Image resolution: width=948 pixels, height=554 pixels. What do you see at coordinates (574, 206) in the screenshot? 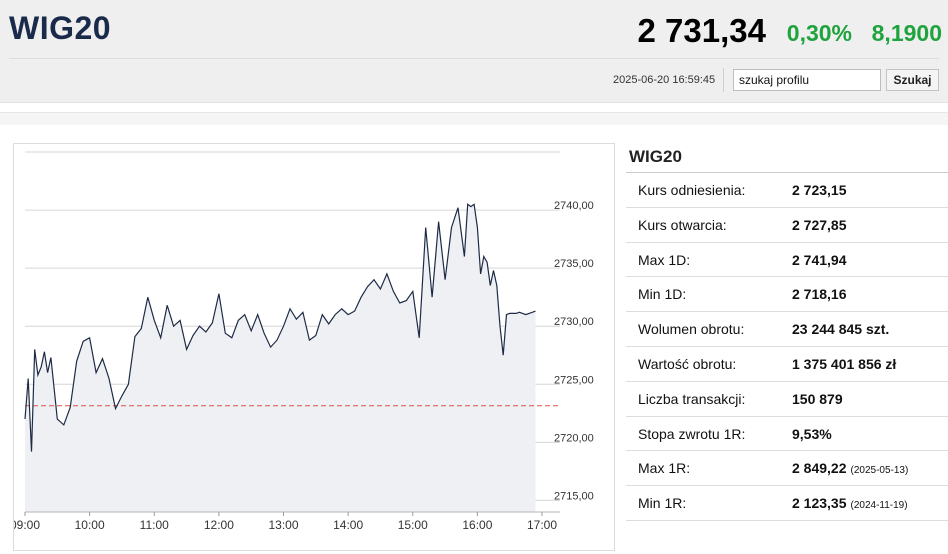
I see `y-tick-label: 2740,00` at bounding box center [574, 206].